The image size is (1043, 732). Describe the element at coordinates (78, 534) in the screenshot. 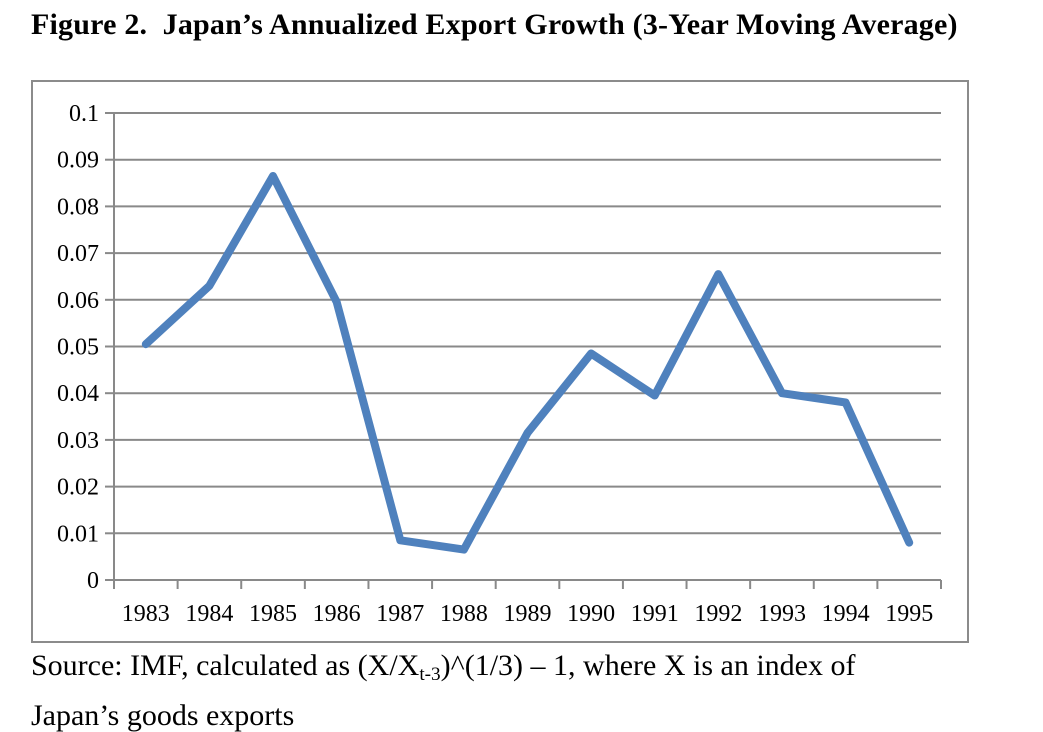

I see `y-axis-label: 0.01` at that location.